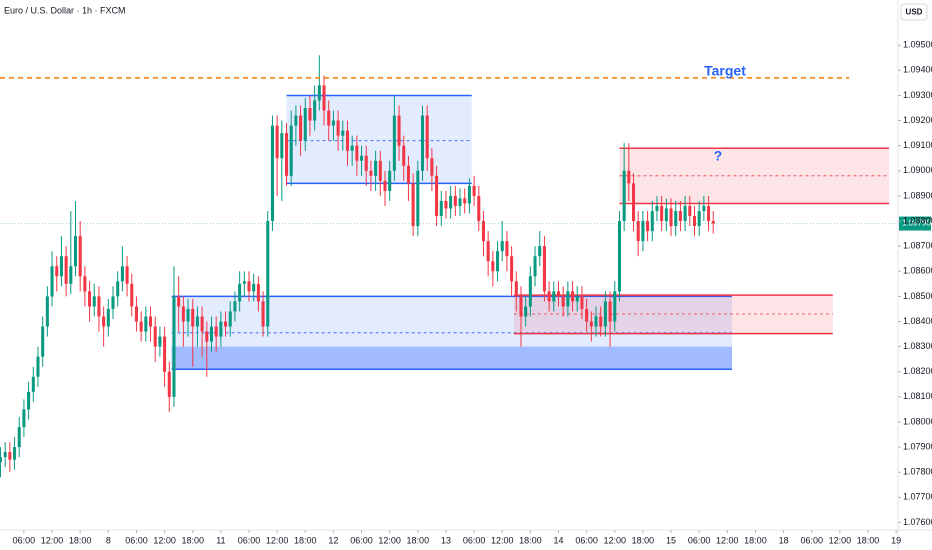 The image size is (932, 550). Describe the element at coordinates (451, 333) in the screenshot. I see `zone` at that location.